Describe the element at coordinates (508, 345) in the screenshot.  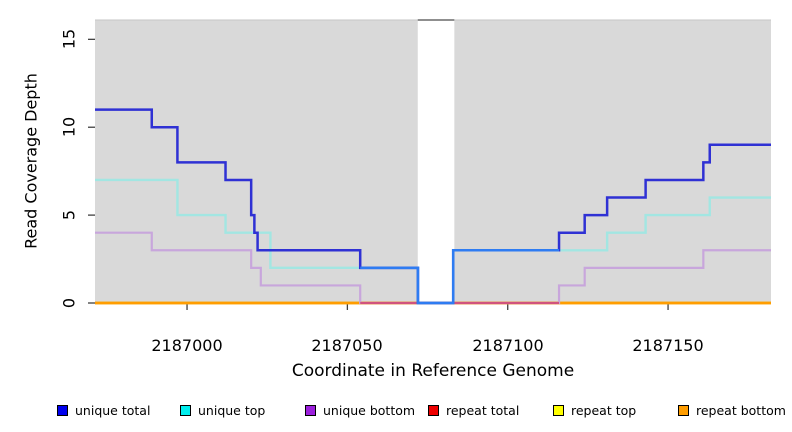
I see `x-tick-label: 2187100` at that location.